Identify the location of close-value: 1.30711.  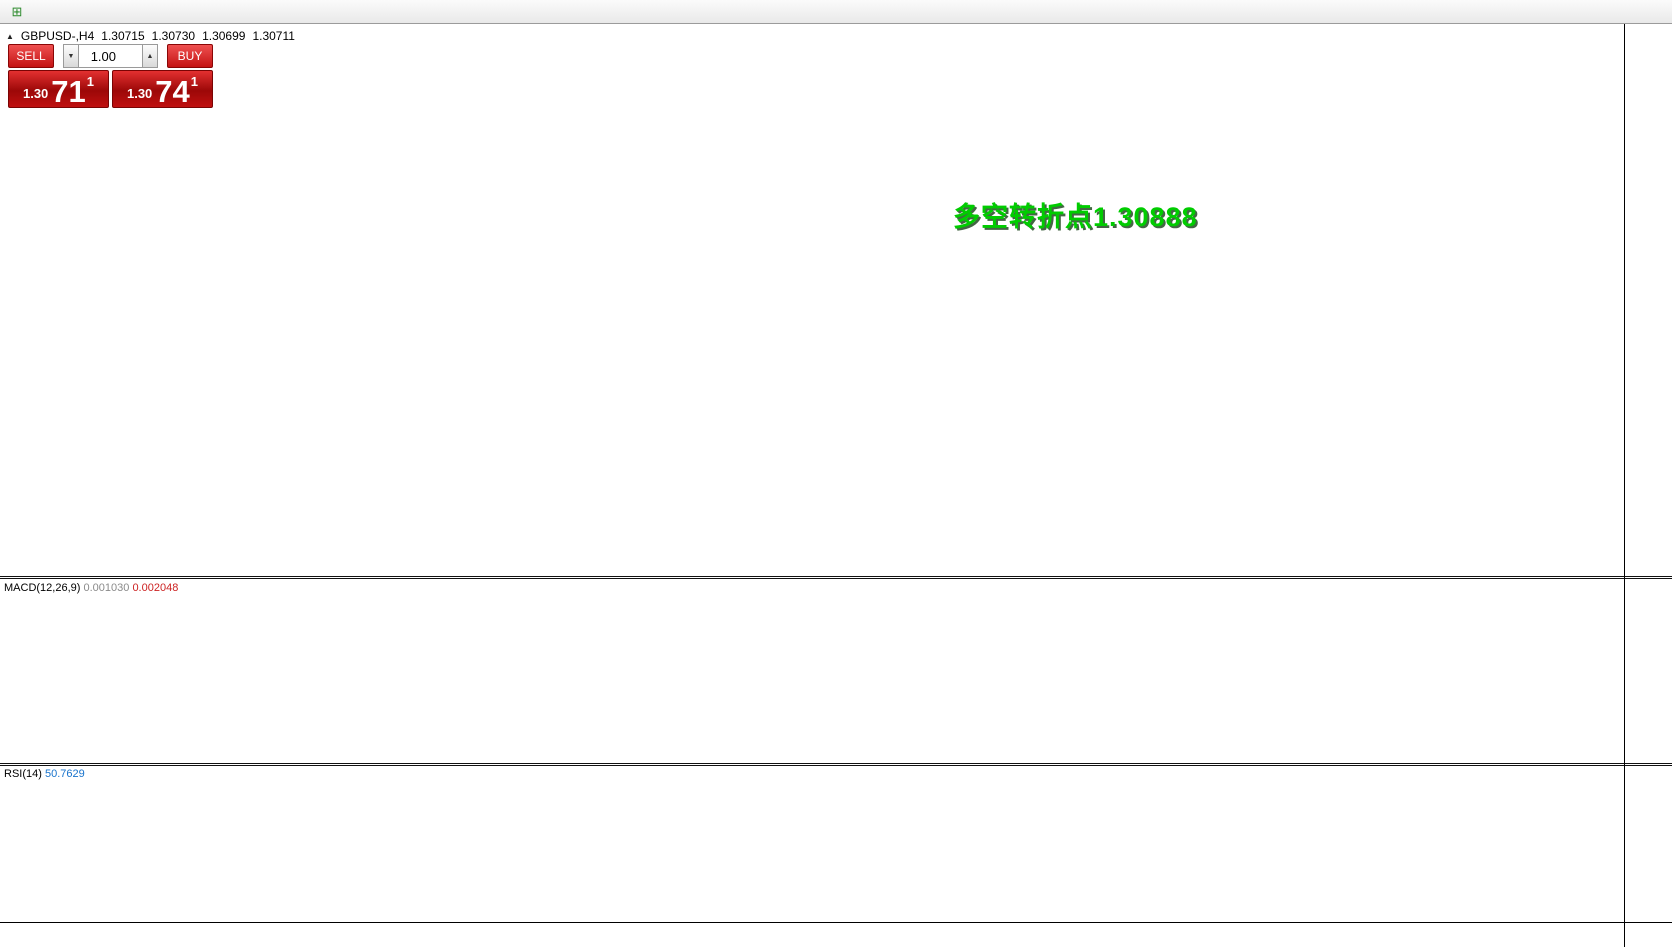
(273, 36).